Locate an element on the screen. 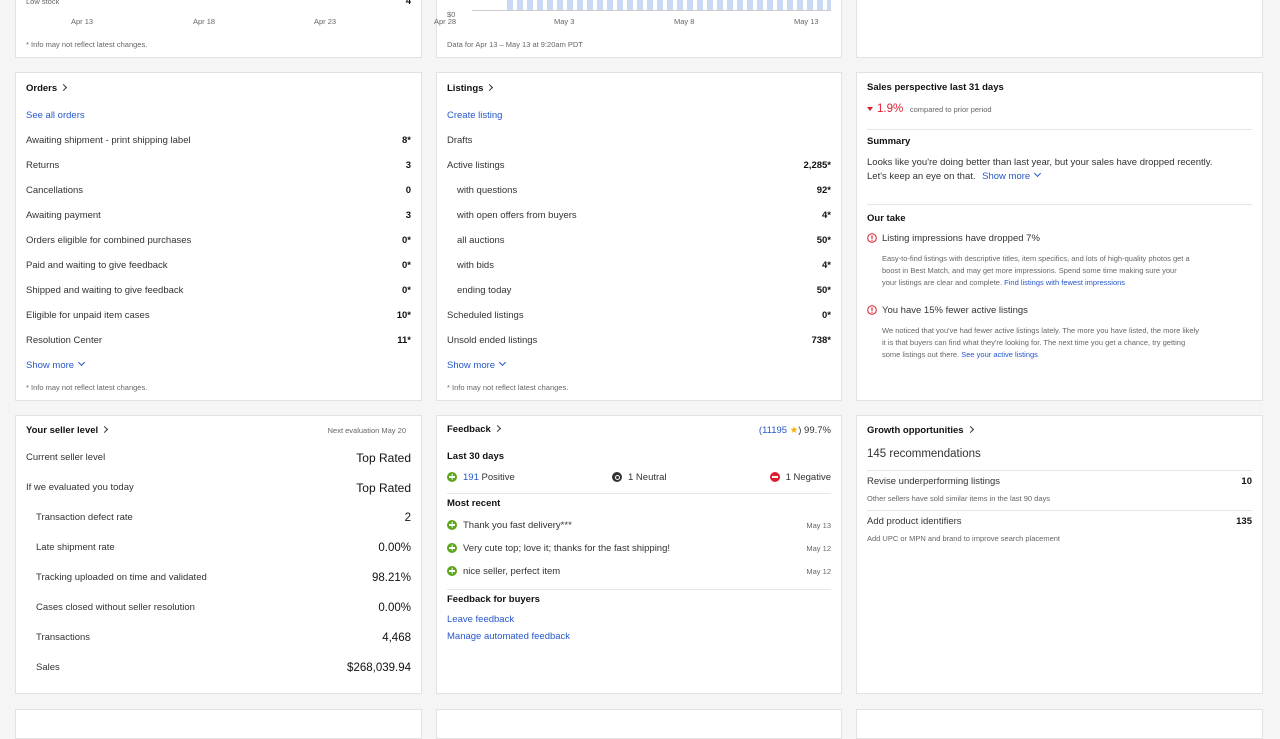 This screenshot has width=1280, height=739. summary-line: Let's keep an eye on that. Show more is located at coordinates (954, 176).